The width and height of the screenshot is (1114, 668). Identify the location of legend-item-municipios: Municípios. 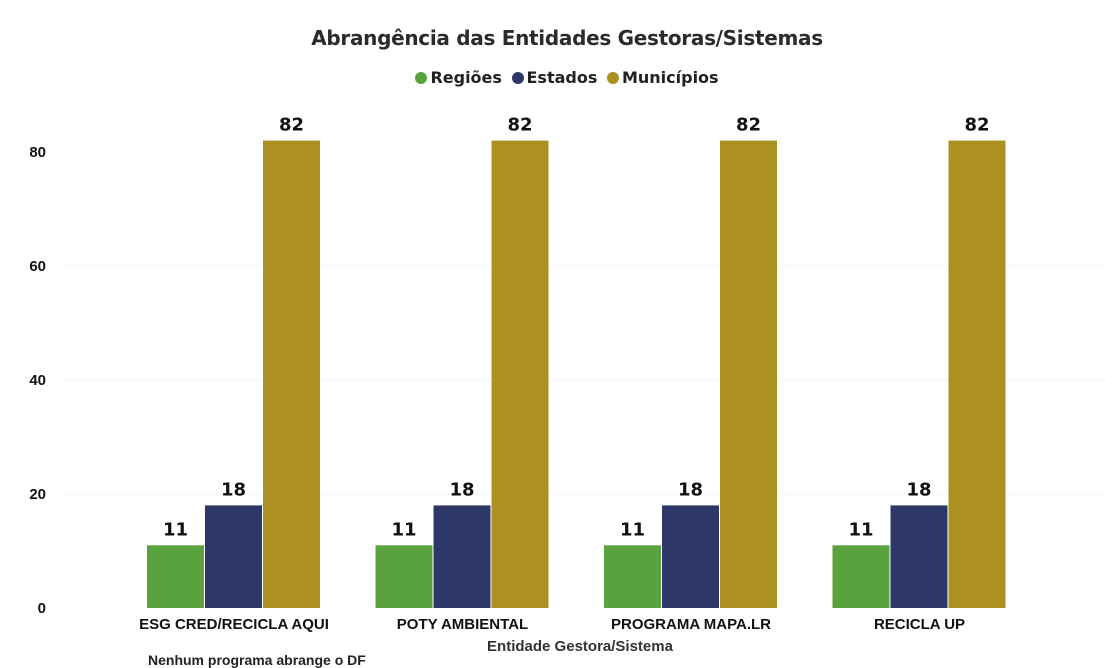
(662, 77).